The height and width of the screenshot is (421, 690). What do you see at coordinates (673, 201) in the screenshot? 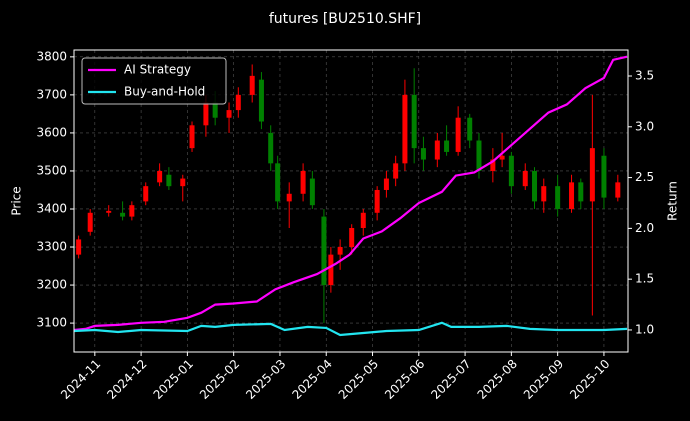
I see `y2-axis-label: Return` at bounding box center [673, 201].